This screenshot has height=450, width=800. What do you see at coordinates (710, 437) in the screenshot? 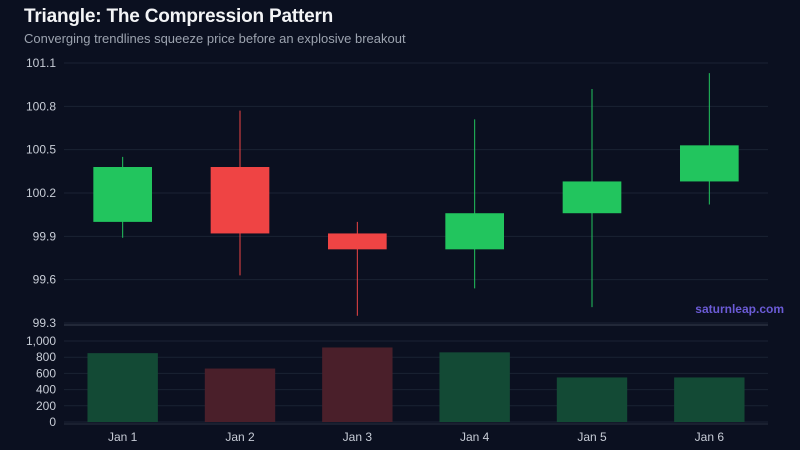
I see `x-tick-label: Jan 6` at bounding box center [710, 437].